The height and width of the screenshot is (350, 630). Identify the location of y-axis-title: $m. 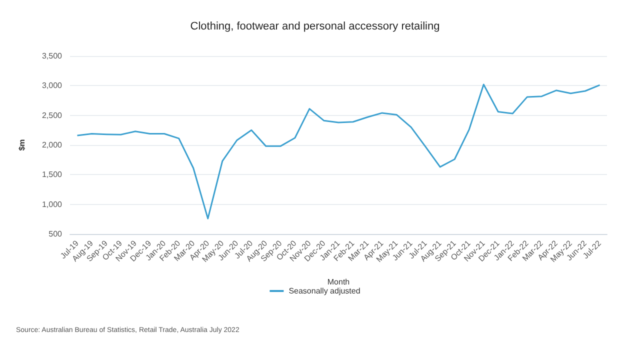
(22, 145).